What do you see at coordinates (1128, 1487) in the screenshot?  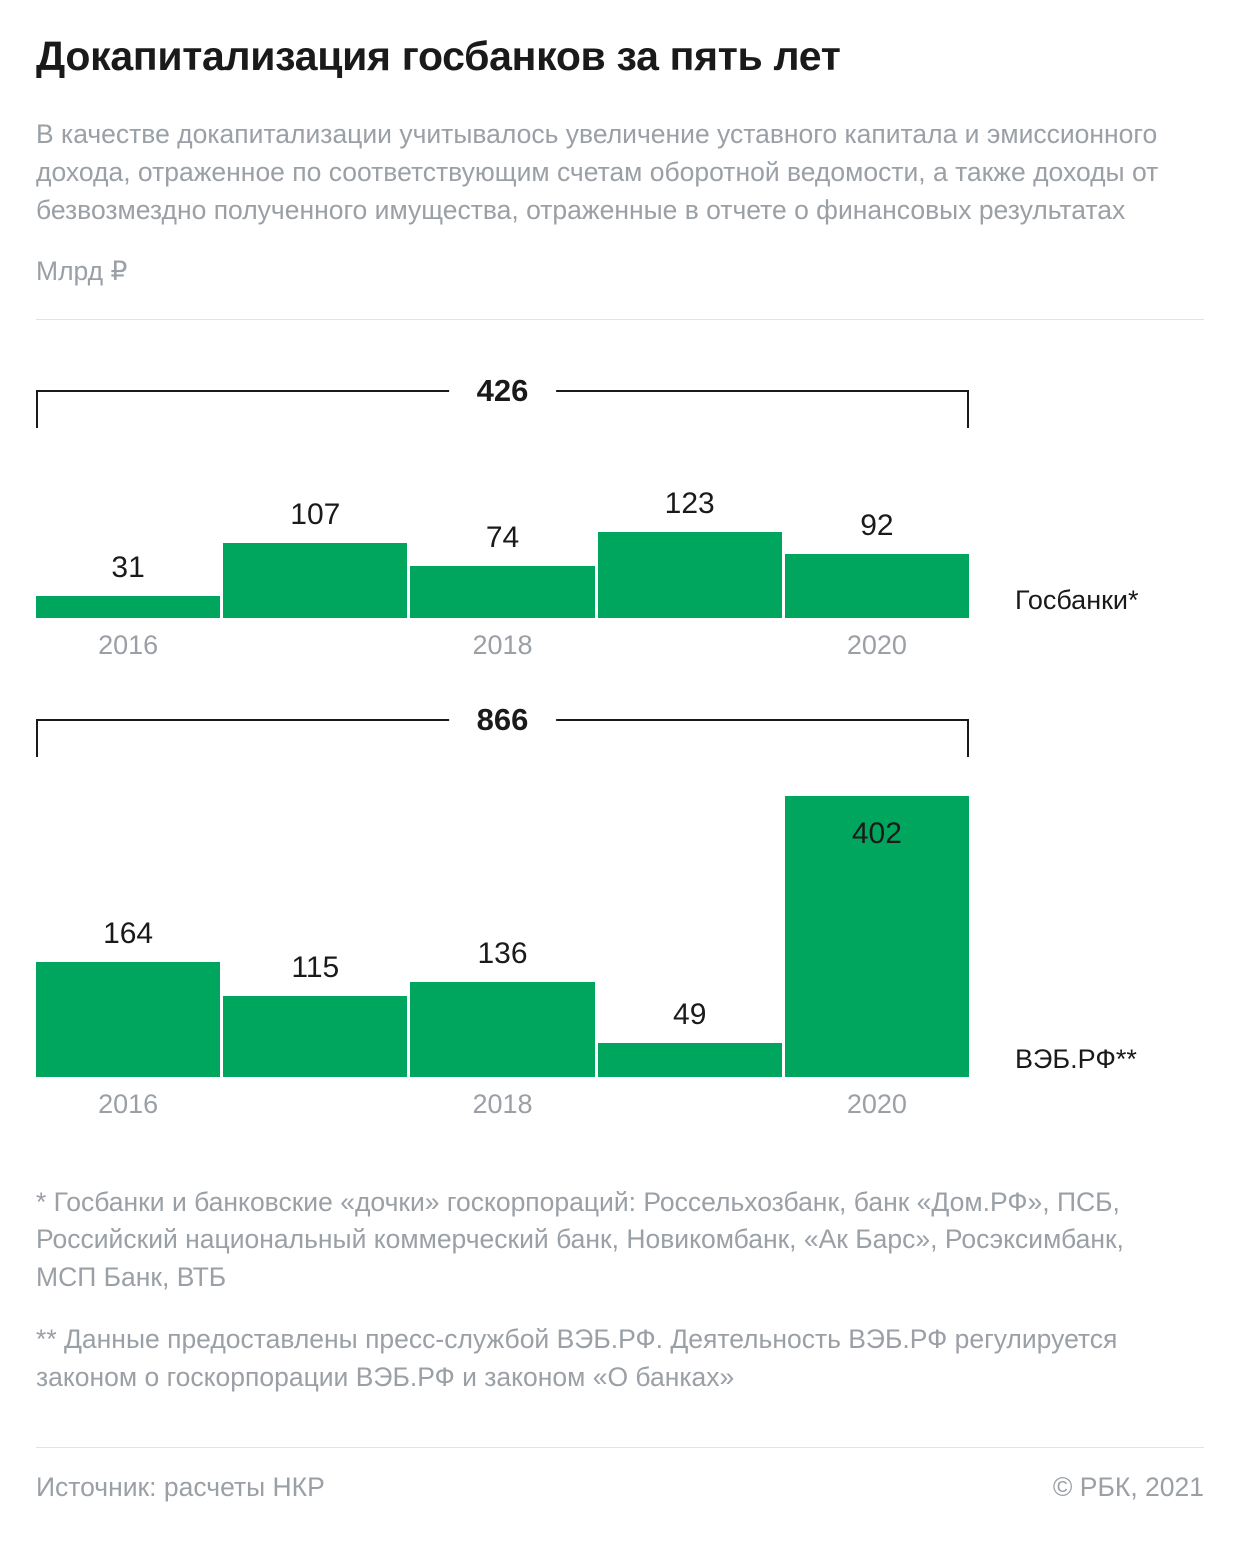 I see `copyright-label: © РБК, 2021` at bounding box center [1128, 1487].